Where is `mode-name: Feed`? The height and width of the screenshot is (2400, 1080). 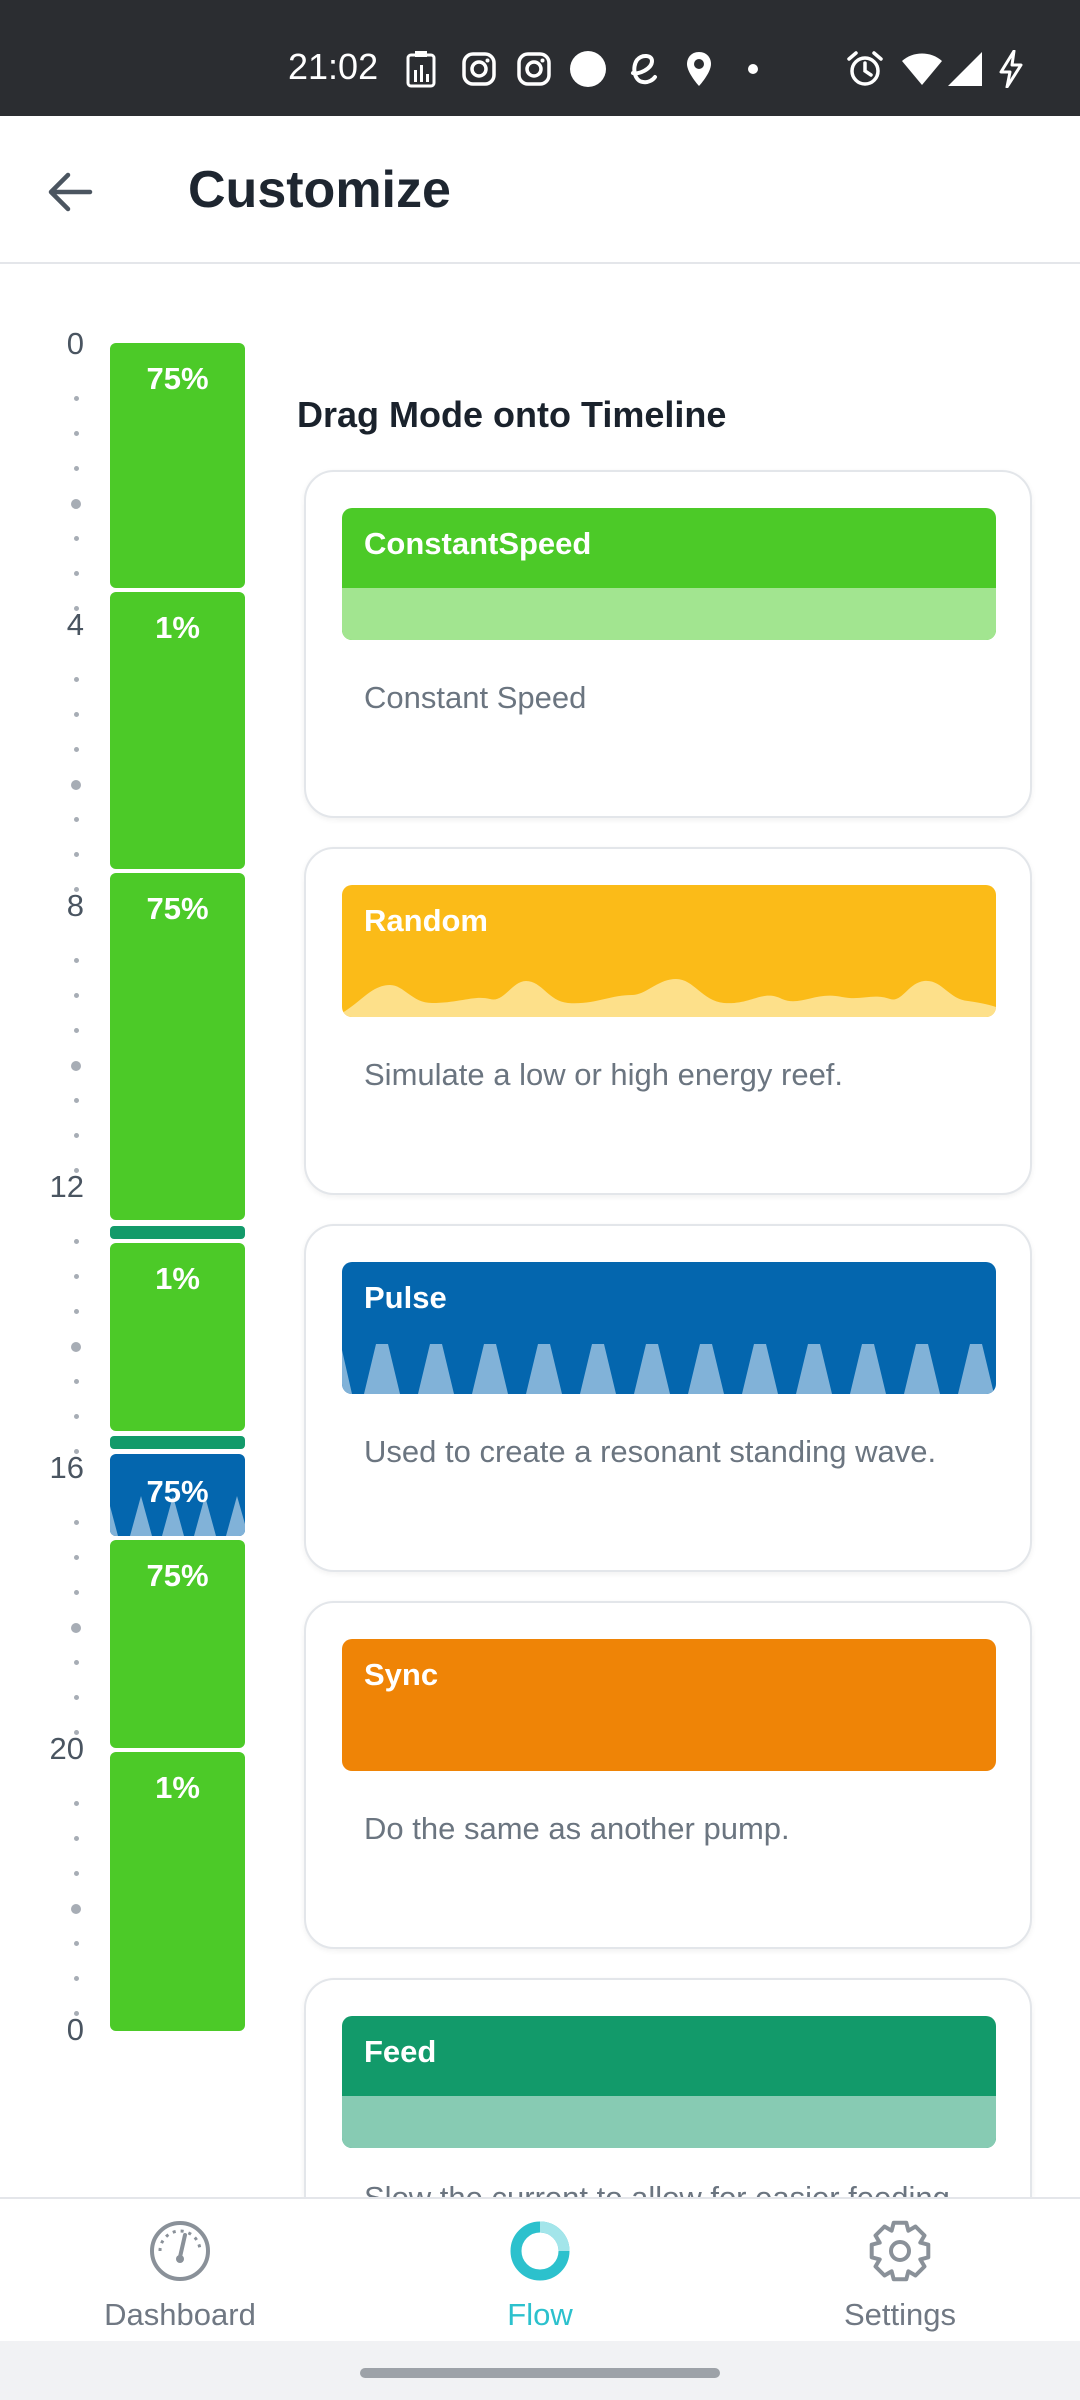 mode-name: Feed is located at coordinates (400, 2051).